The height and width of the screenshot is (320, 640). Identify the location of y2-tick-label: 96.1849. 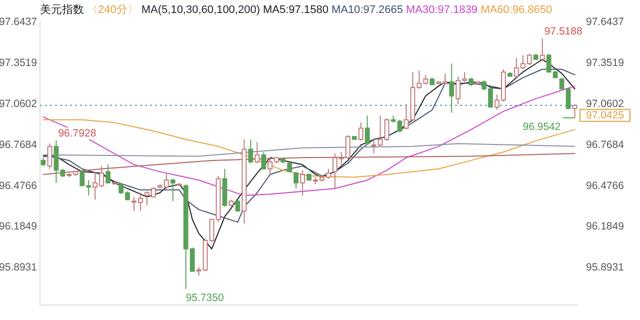
(605, 226).